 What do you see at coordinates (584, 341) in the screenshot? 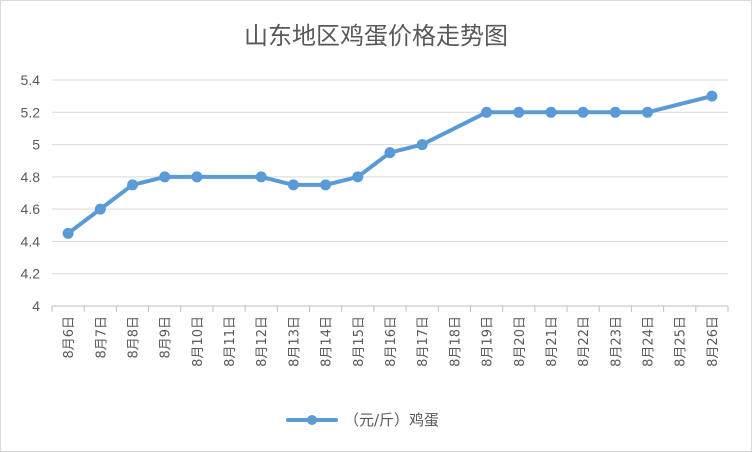
I see `x-tick-label: 8月22日` at bounding box center [584, 341].